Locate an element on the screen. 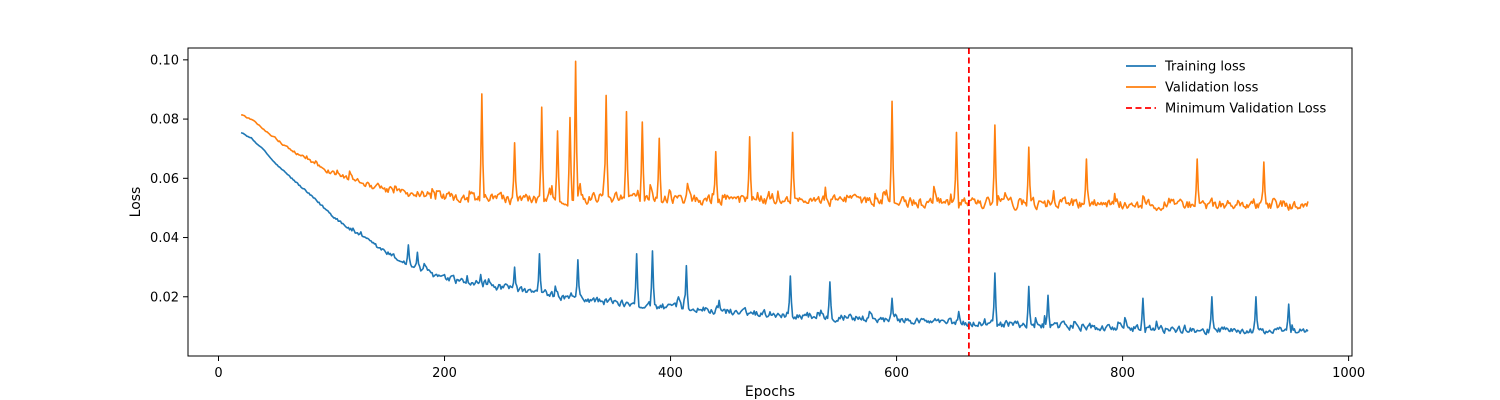  x-axis-label: Epochs is located at coordinates (770, 392).